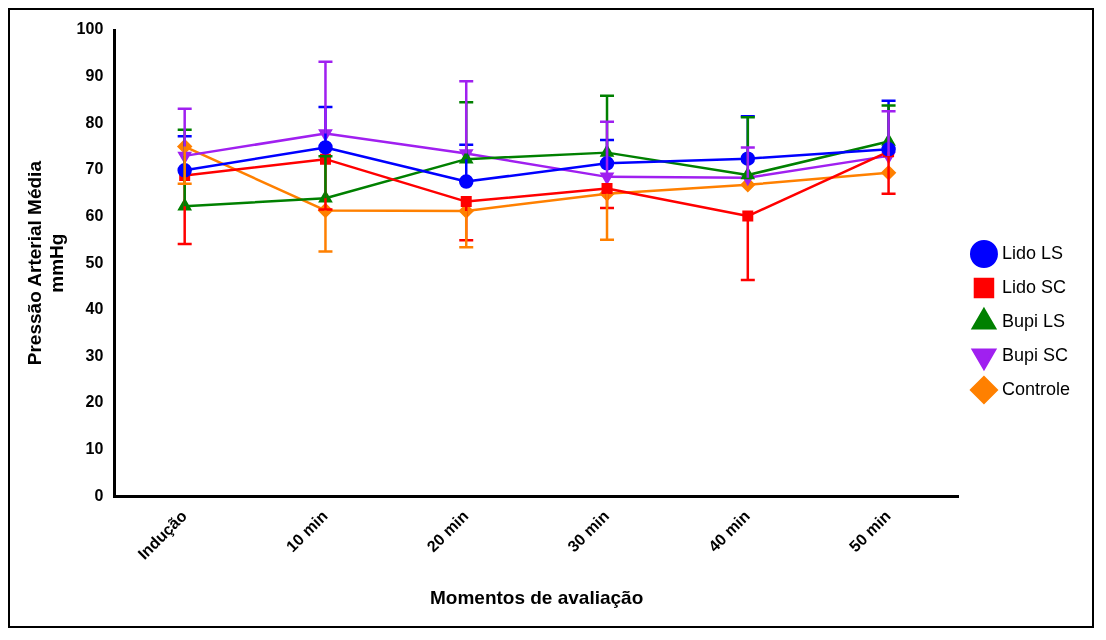 The width and height of the screenshot is (1106, 640). Describe the element at coordinates (45, 263) in the screenshot. I see `y-axis-title: Pressão Arterial Média mmHg` at that location.